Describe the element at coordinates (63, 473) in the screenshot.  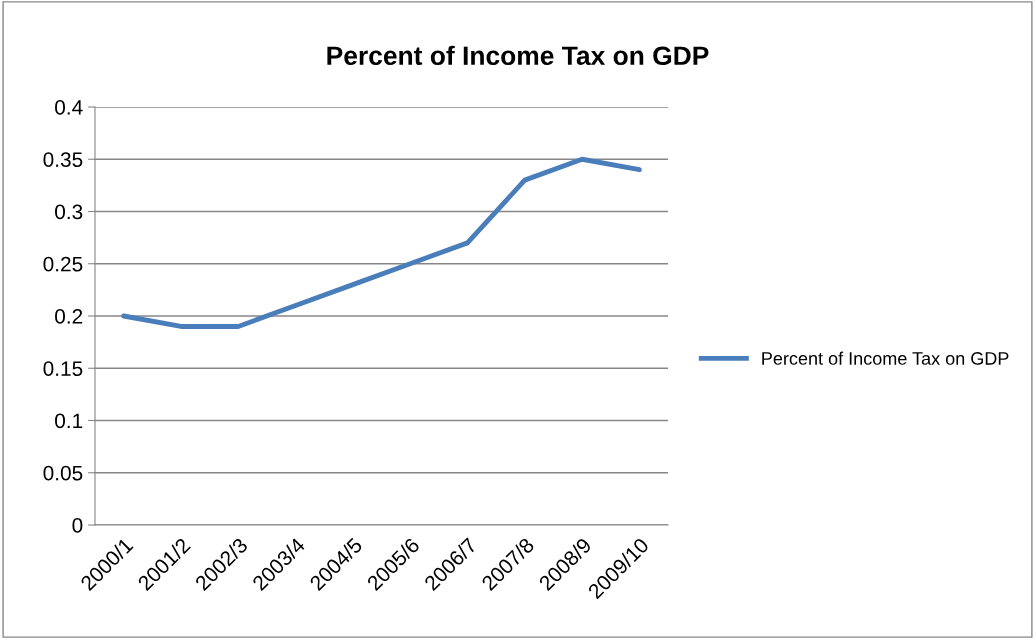
I see `y-tick-label: 0.05` at that location.